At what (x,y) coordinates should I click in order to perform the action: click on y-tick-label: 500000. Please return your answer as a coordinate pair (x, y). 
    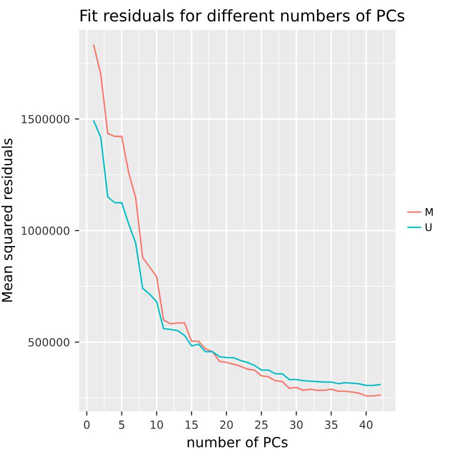
    Looking at the image, I should click on (49, 342).